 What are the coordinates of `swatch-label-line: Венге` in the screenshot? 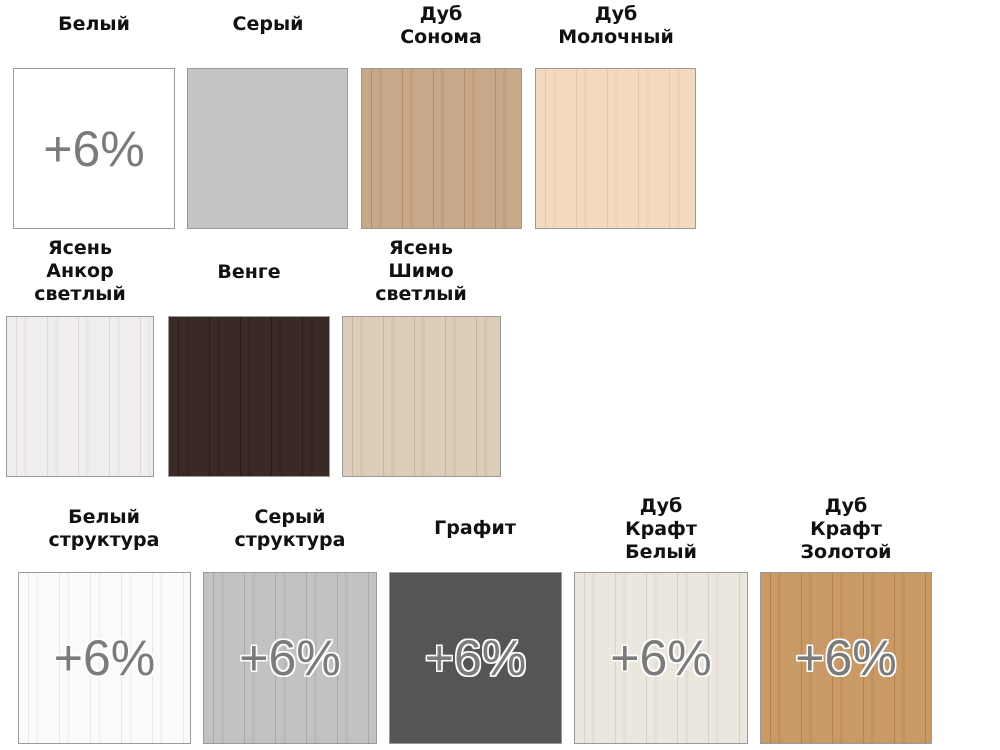 It's located at (249, 272).